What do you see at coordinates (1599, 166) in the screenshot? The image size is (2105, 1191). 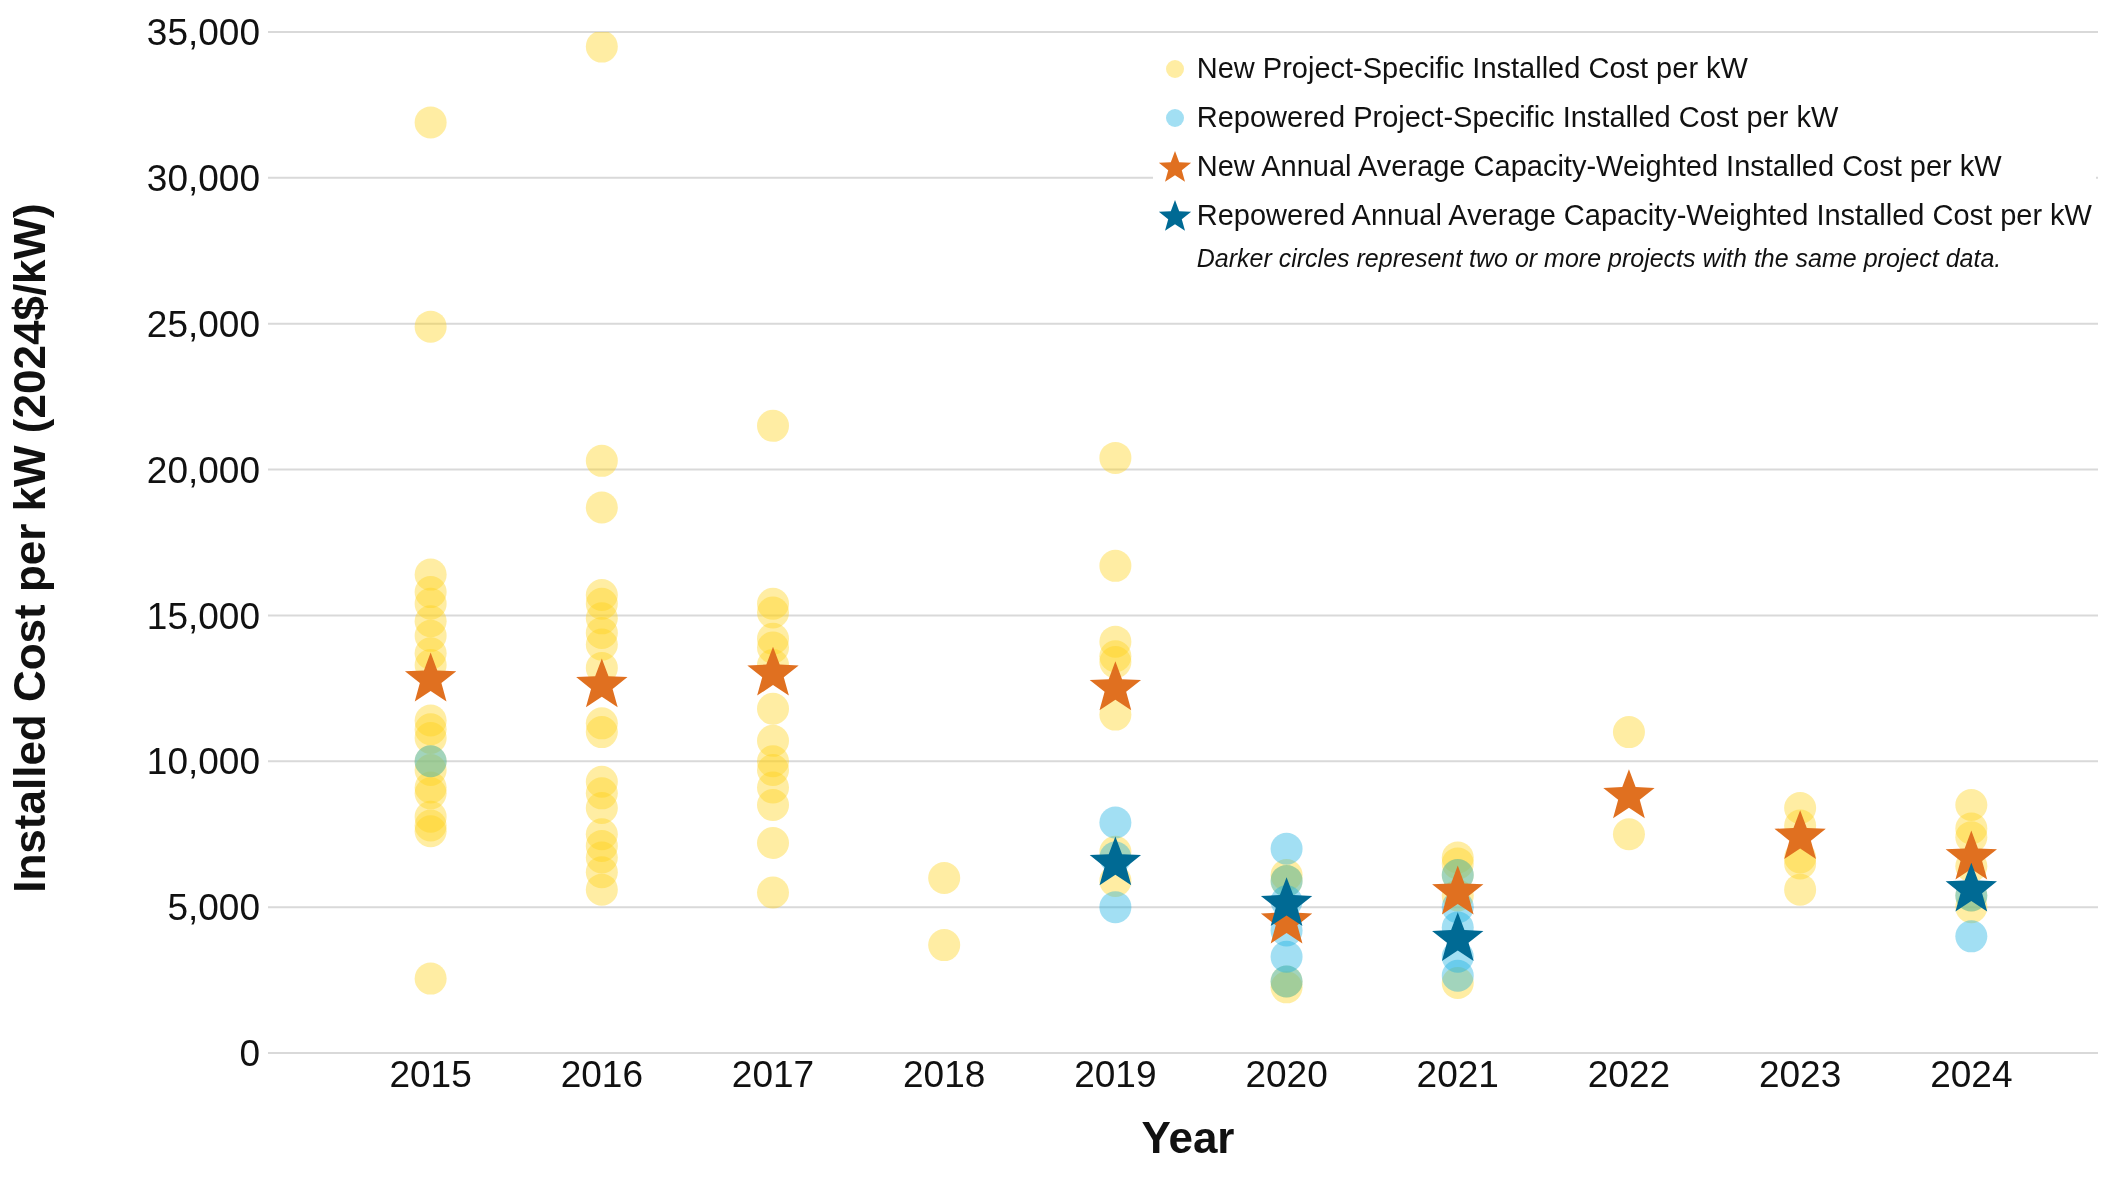 I see `legend-label: New Annual Average Capacity-Weighted Installed Cost per kW` at bounding box center [1599, 166].